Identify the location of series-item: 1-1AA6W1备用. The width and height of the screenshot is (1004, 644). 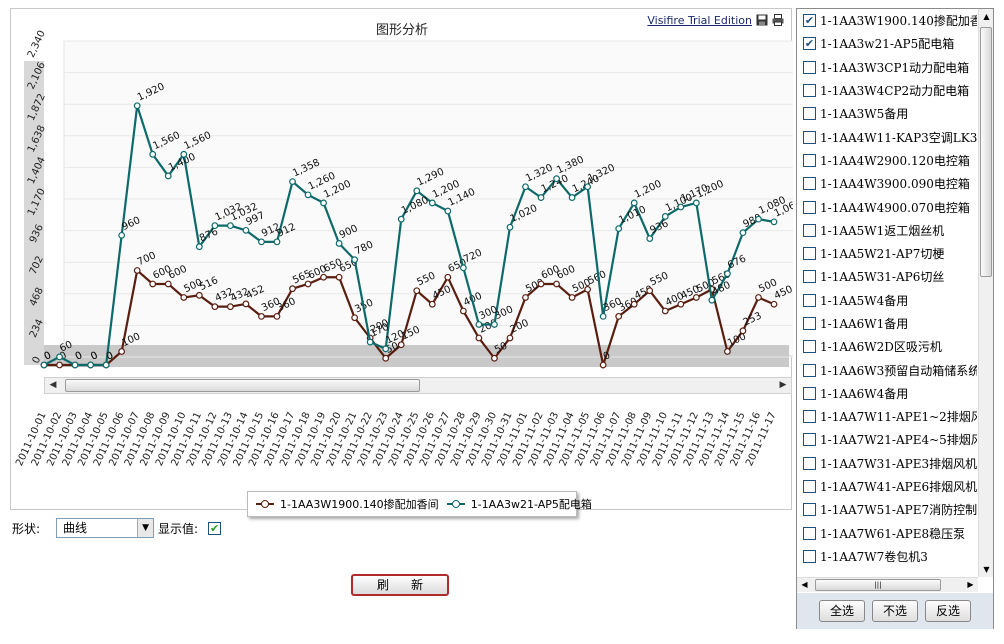
(887, 323).